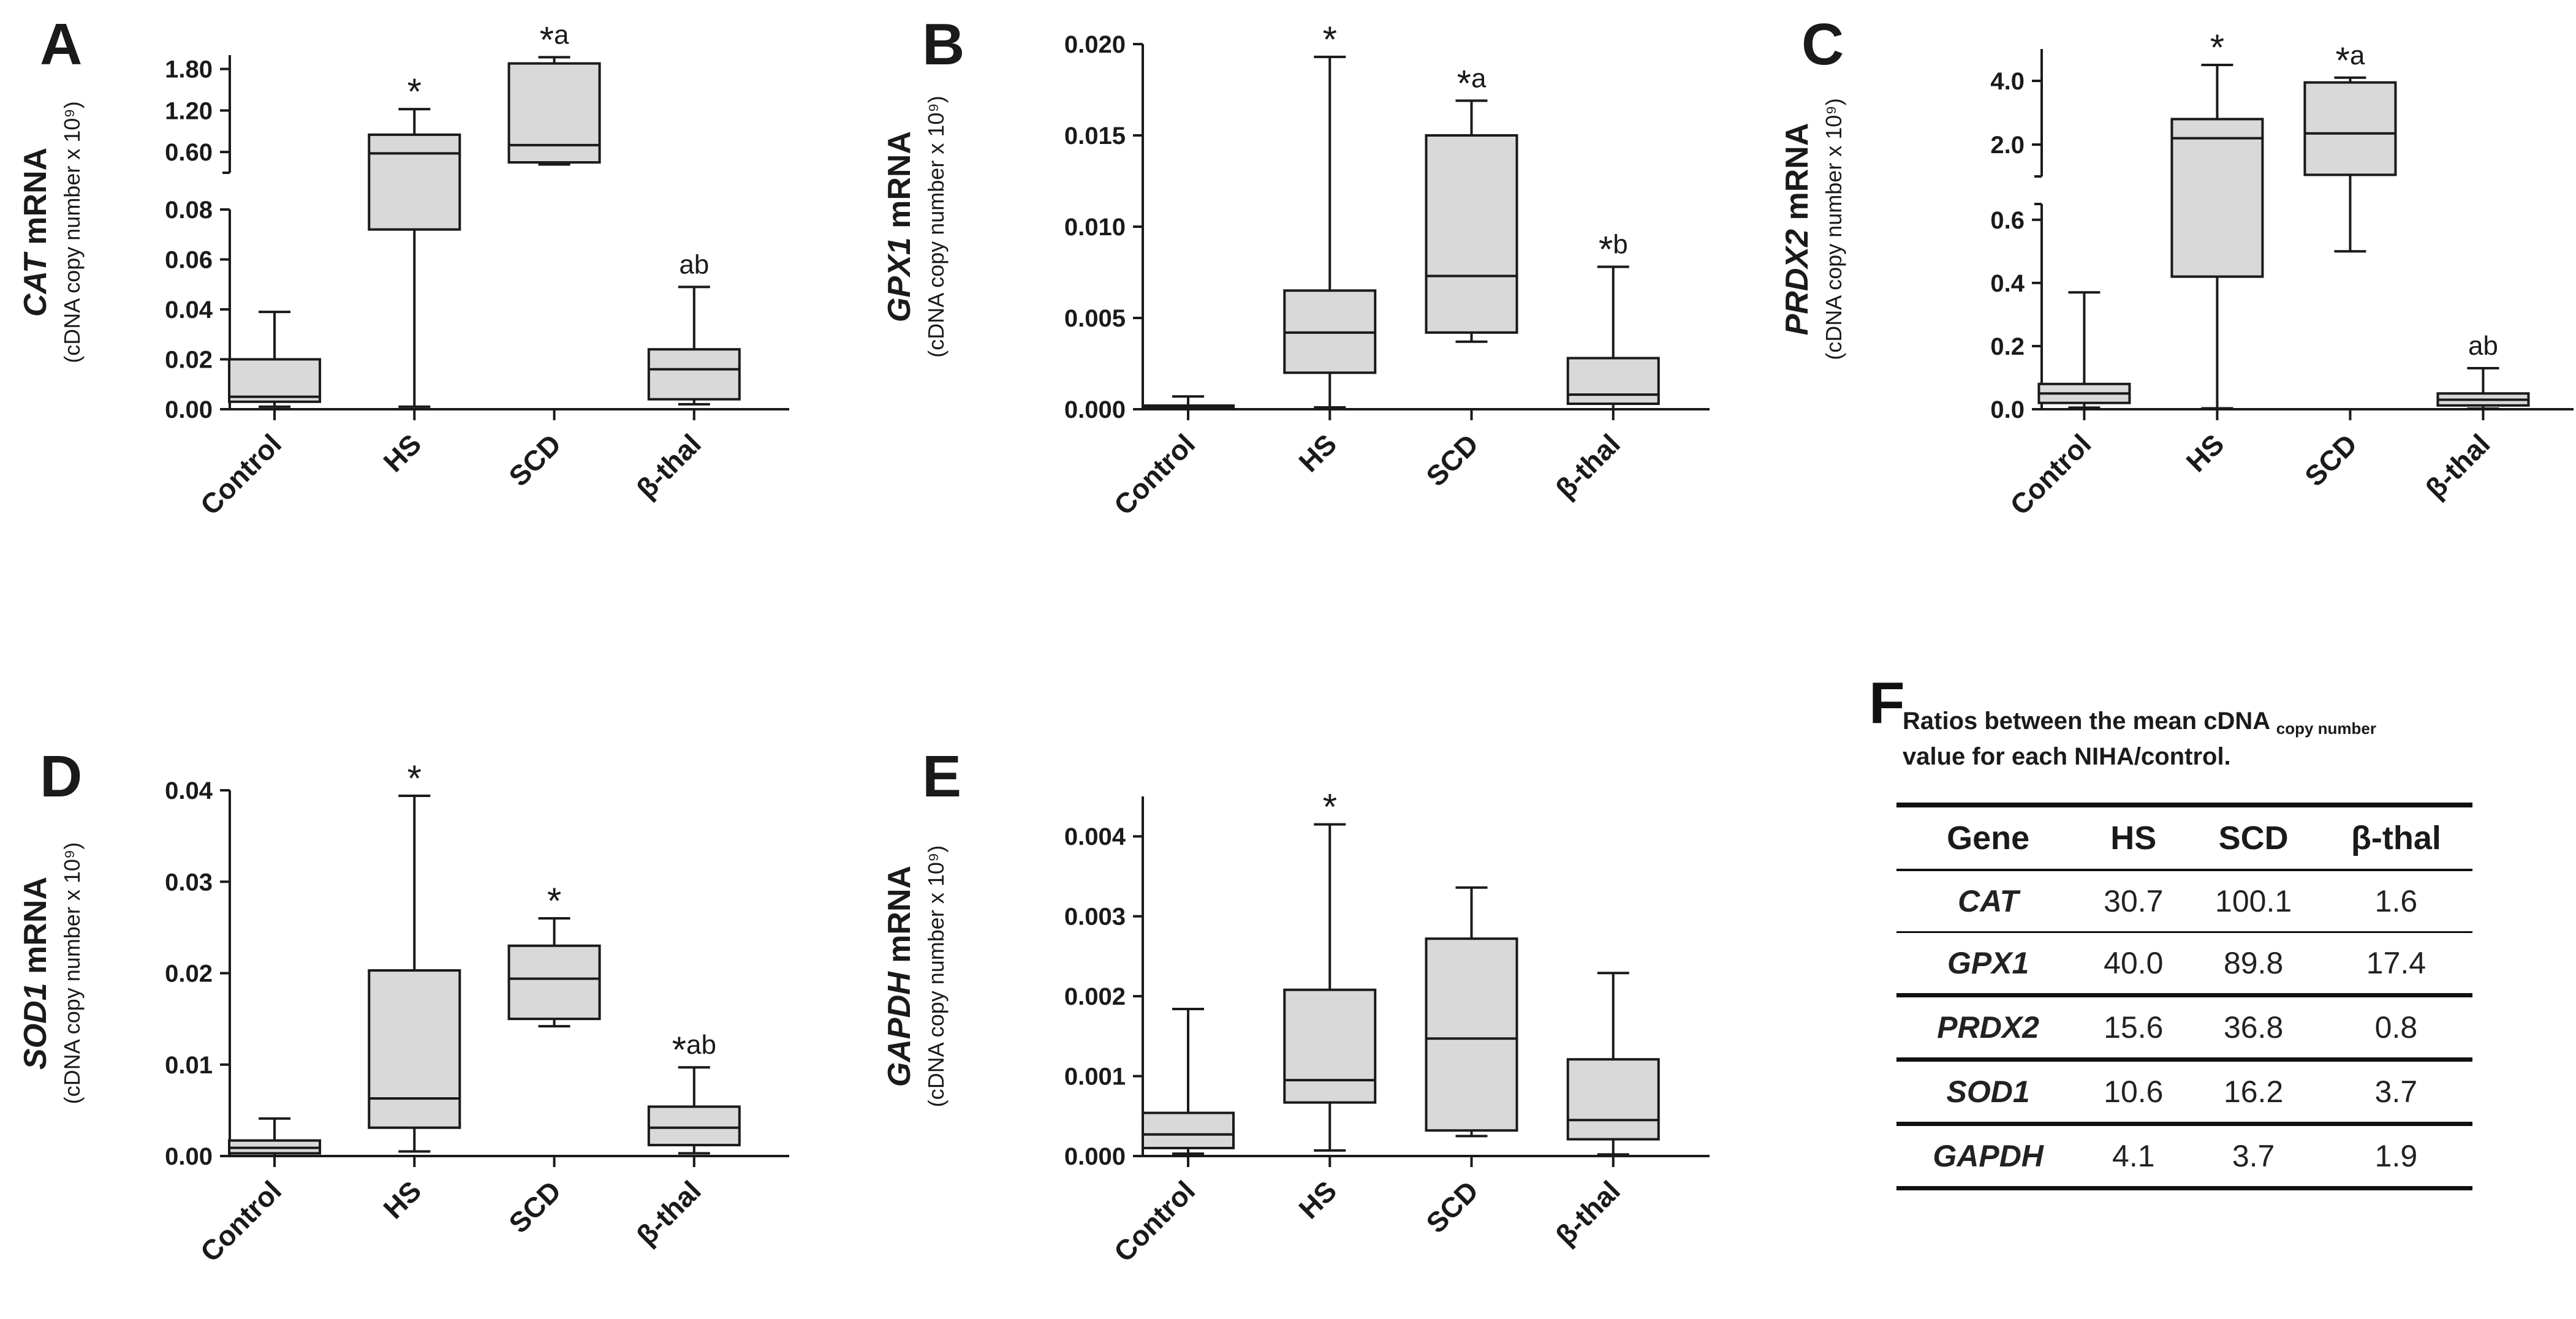  What do you see at coordinates (2184, 965) in the screenshot?
I see `table-row: GPX1 40.0 89.8 17.4` at bounding box center [2184, 965].